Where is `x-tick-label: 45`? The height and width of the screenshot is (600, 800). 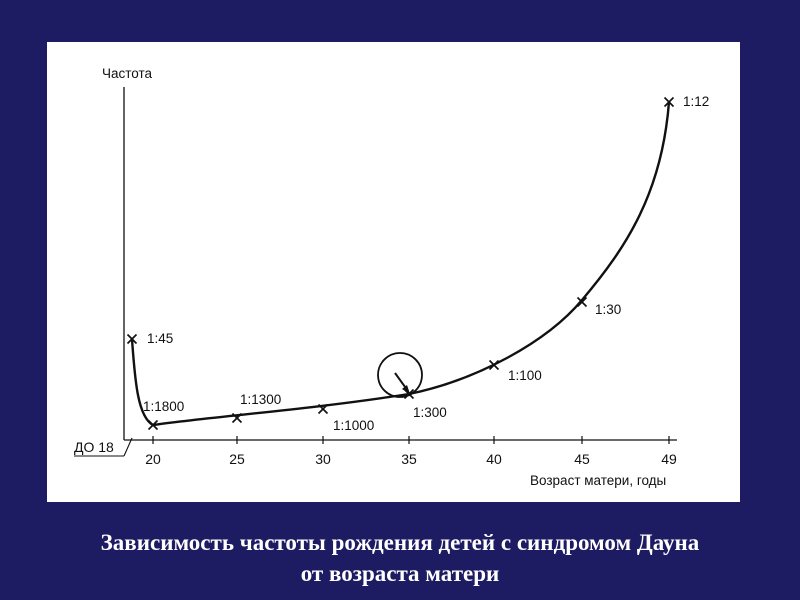 x-tick-label: 45 is located at coordinates (582, 459).